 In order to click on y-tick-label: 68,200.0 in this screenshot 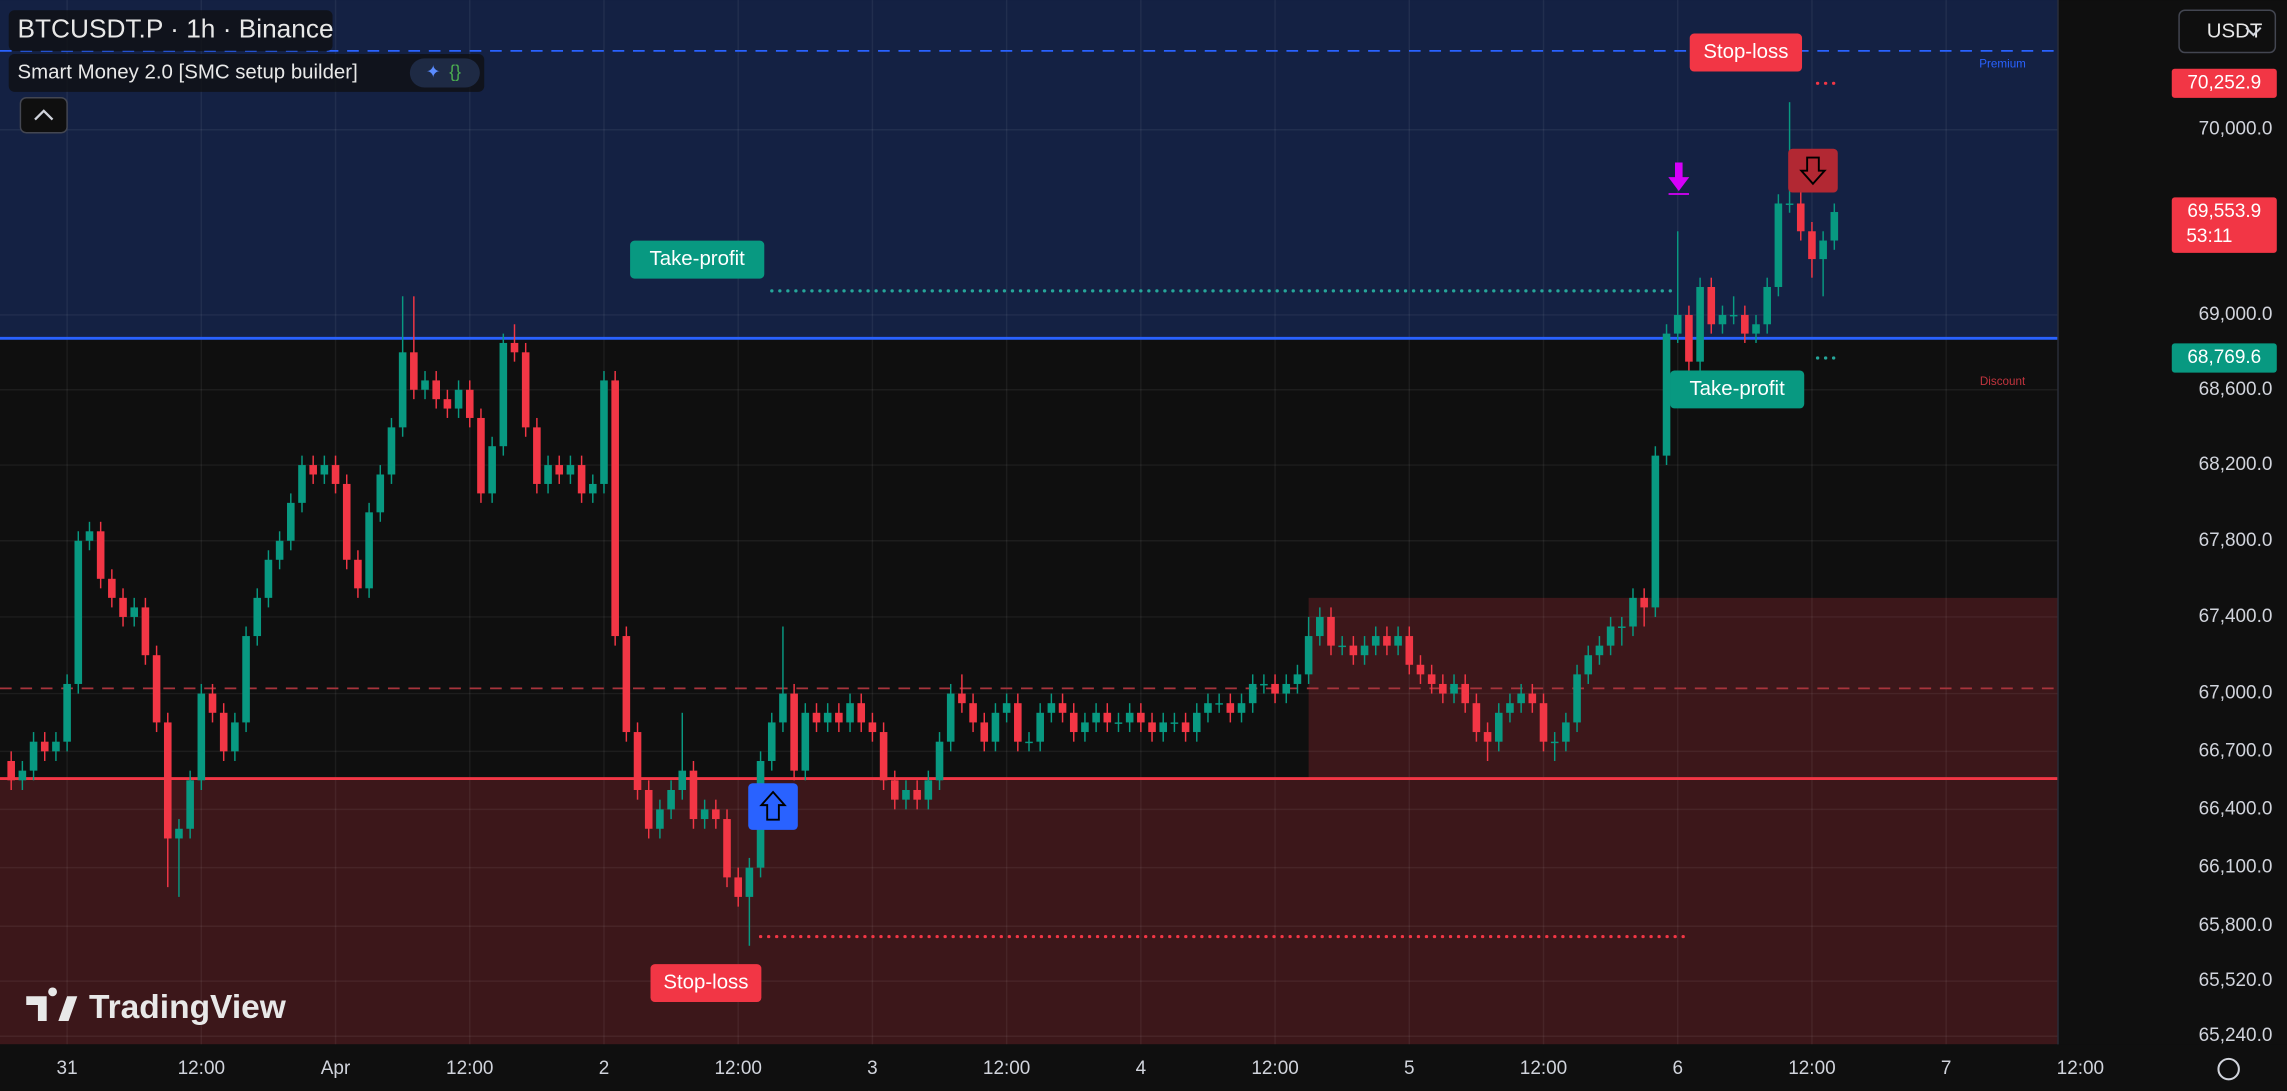, I will do `click(2236, 464)`.